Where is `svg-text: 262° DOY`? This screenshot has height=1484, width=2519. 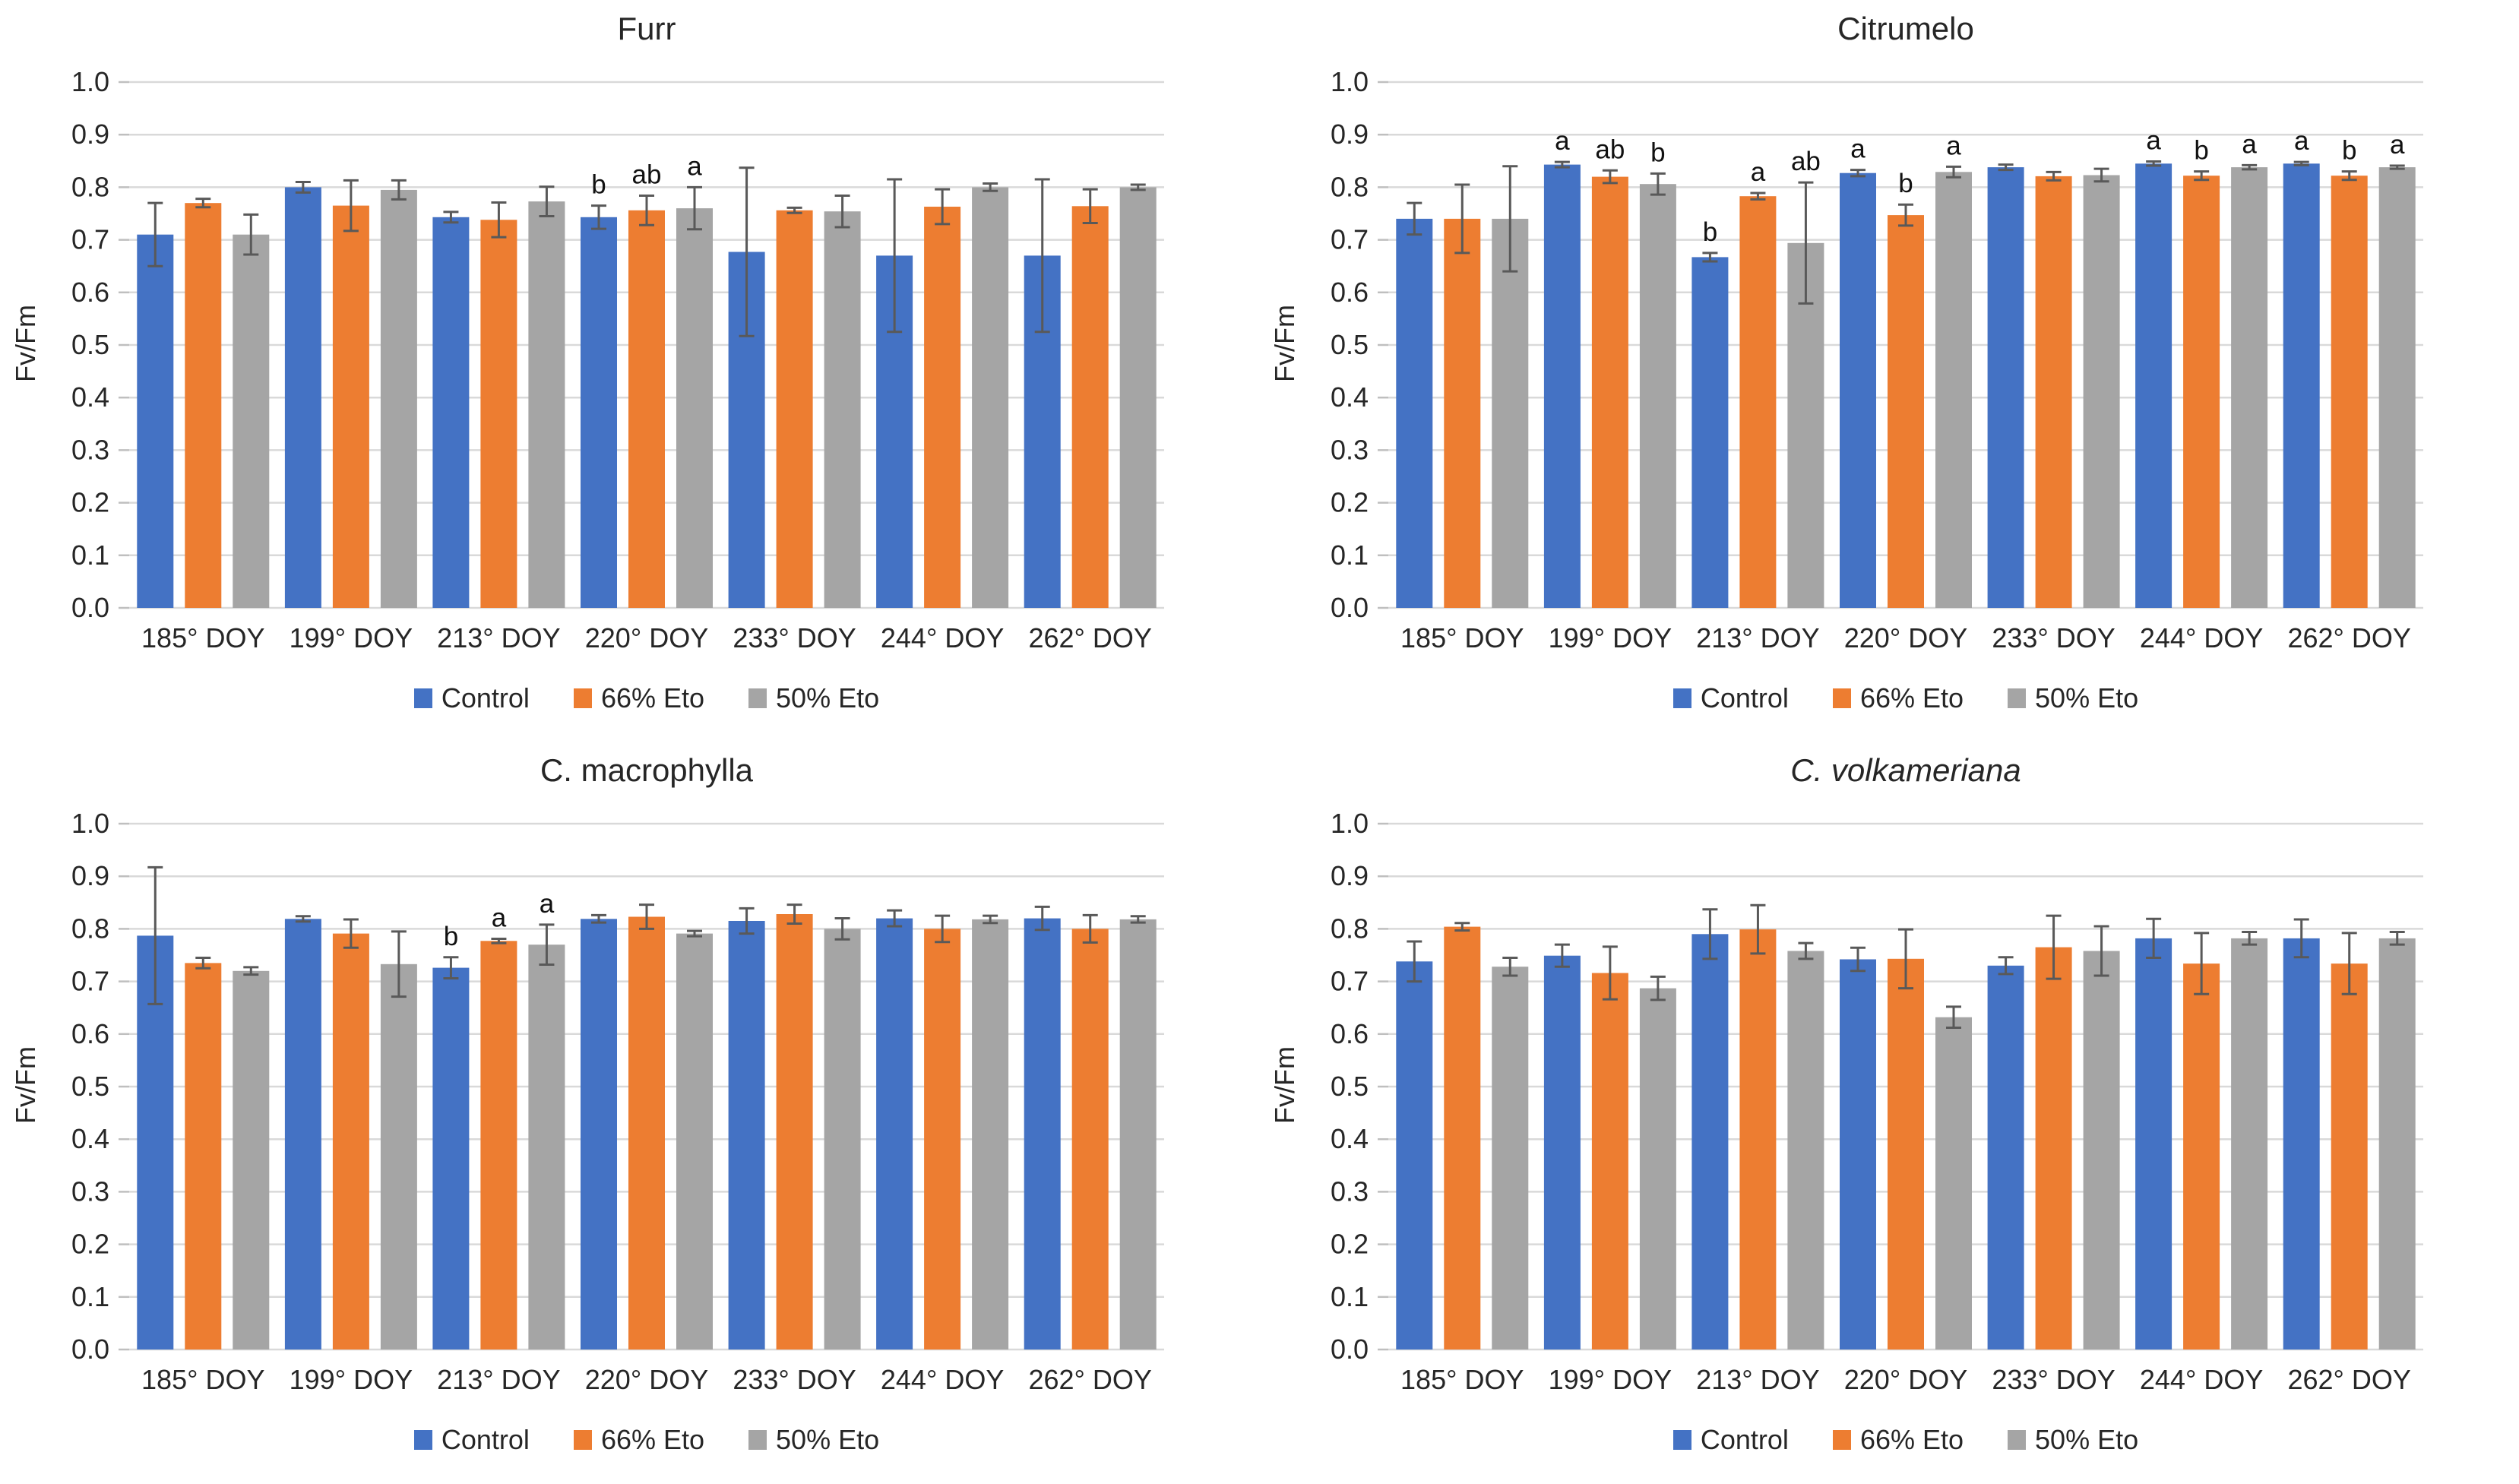 svg-text: 262° DOY is located at coordinates (1089, 637).